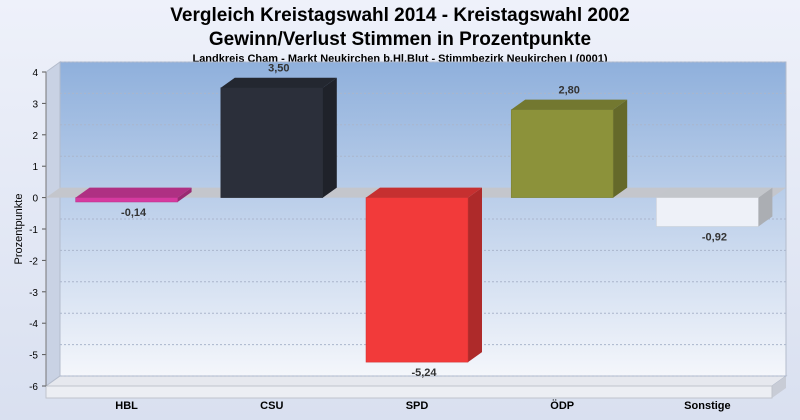  I want to click on bar-csu, so click(278, 137).